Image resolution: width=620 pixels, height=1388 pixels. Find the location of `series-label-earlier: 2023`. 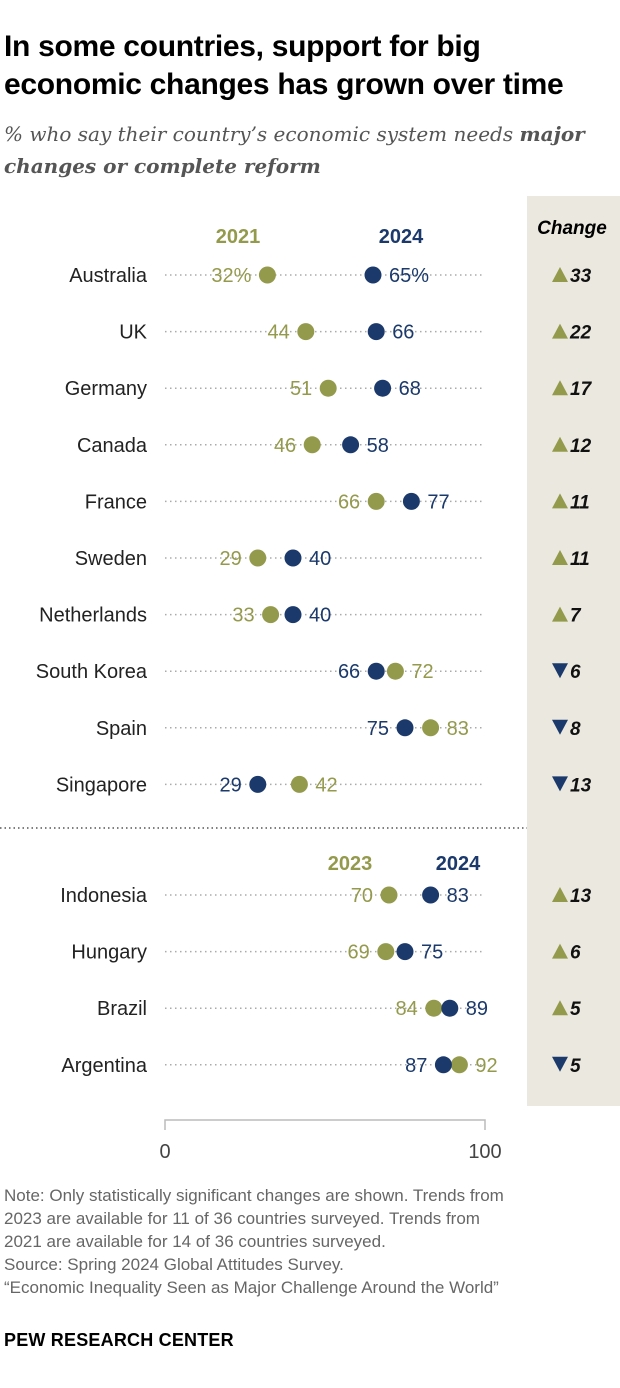

series-label-earlier: 2023 is located at coordinates (350, 864).